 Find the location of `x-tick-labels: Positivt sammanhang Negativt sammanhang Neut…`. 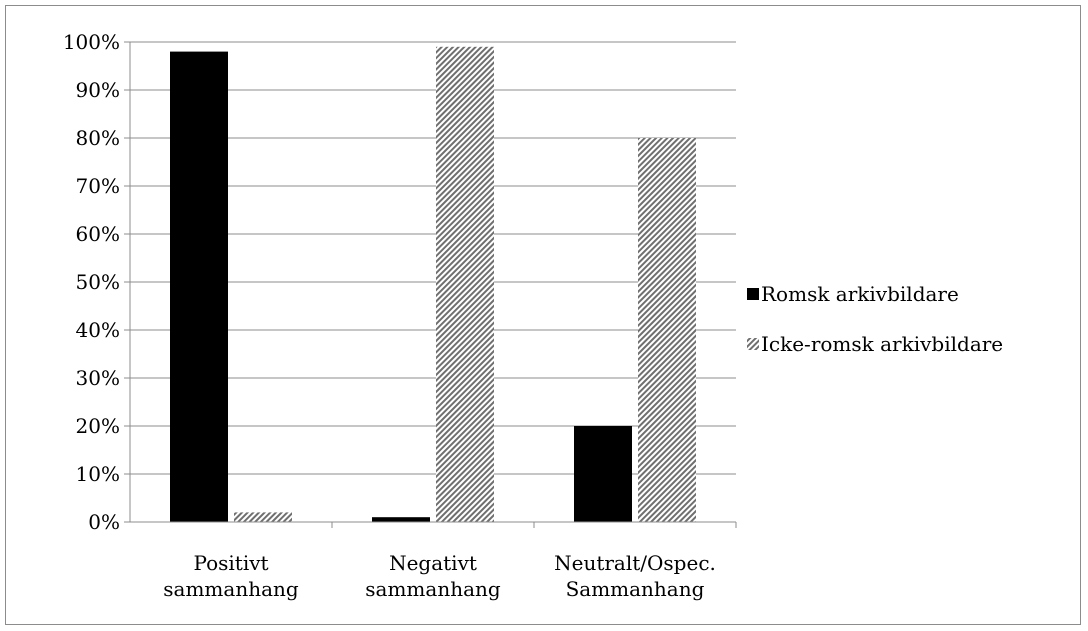

x-tick-labels: Positivt sammanhang Negativt sammanhang Neut… is located at coordinates (439, 576).